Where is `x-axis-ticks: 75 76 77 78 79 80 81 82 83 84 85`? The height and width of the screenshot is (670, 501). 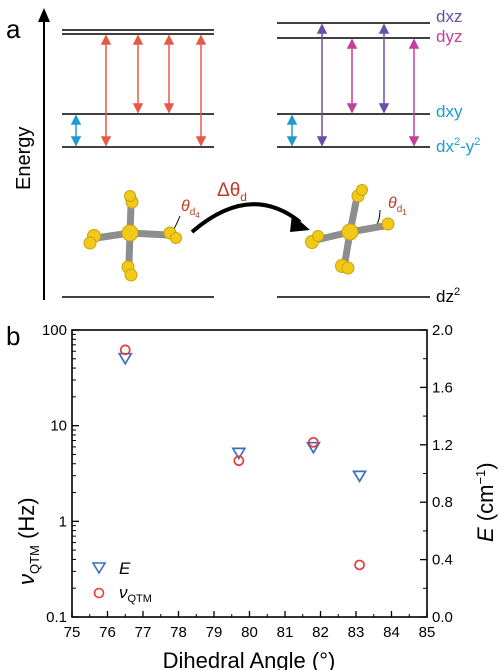
x-axis-ticks: 75 76 77 78 79 80 81 82 83 84 85 is located at coordinates (250, 626).